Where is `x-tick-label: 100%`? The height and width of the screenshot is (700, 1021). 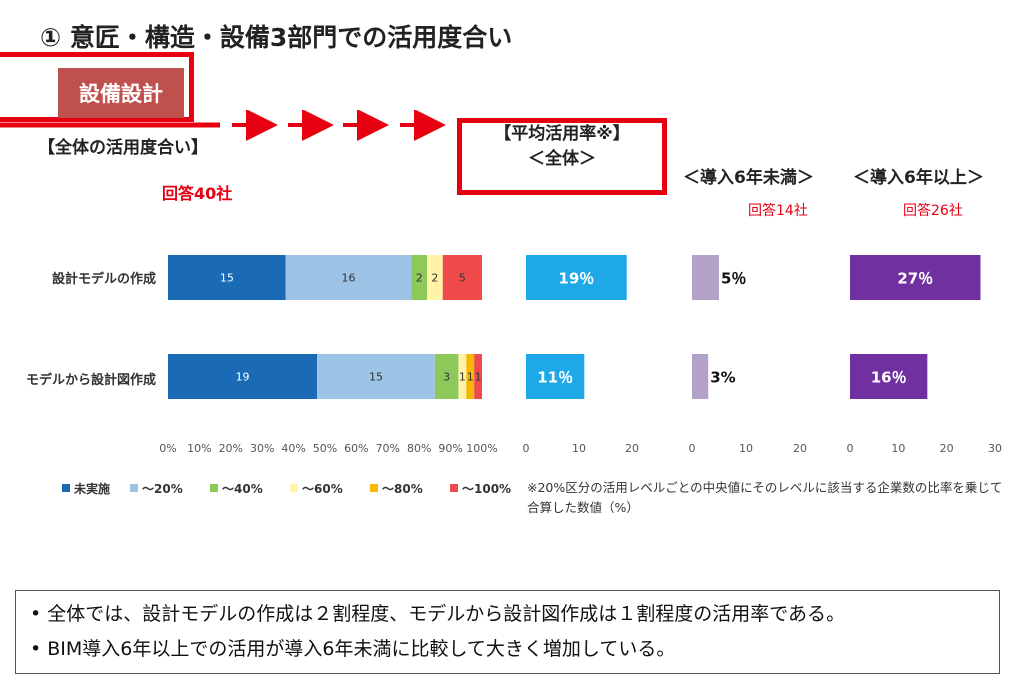
x-tick-label: 100% is located at coordinates (481, 448).